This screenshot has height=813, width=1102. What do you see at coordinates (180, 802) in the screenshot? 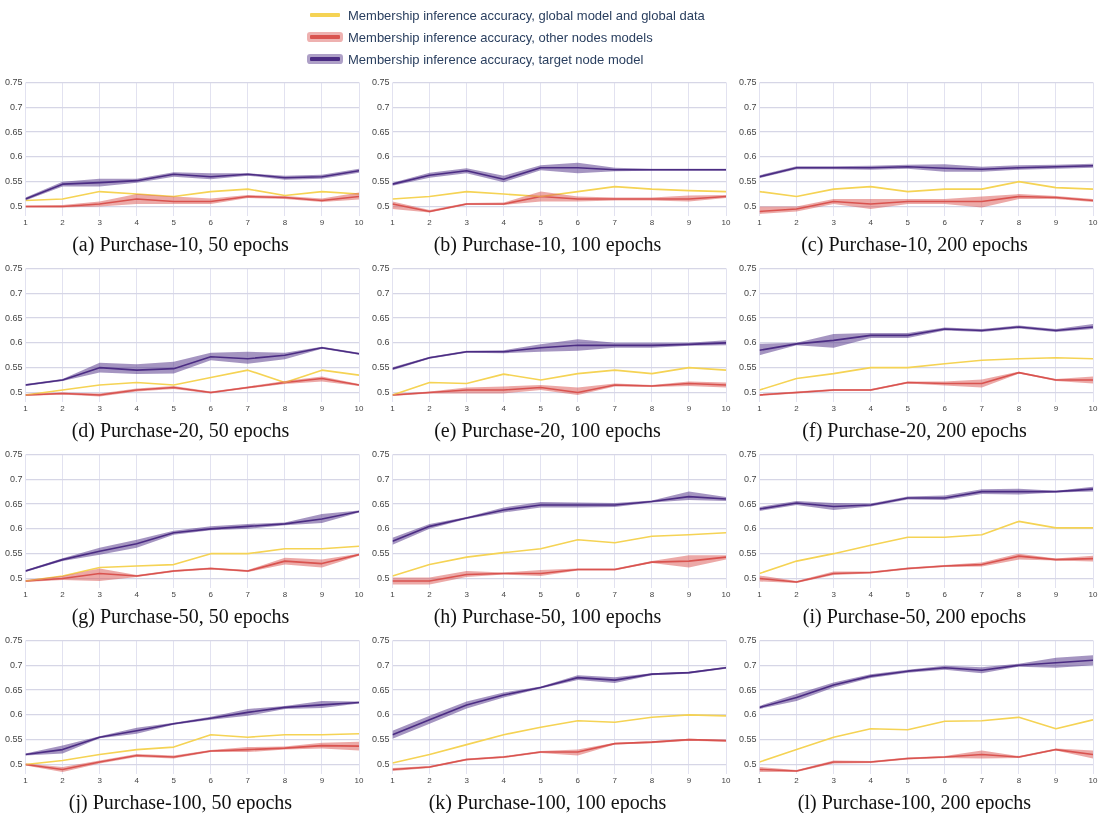
I see `text: (j) Purchase-100, 50 epochs` at bounding box center [180, 802].